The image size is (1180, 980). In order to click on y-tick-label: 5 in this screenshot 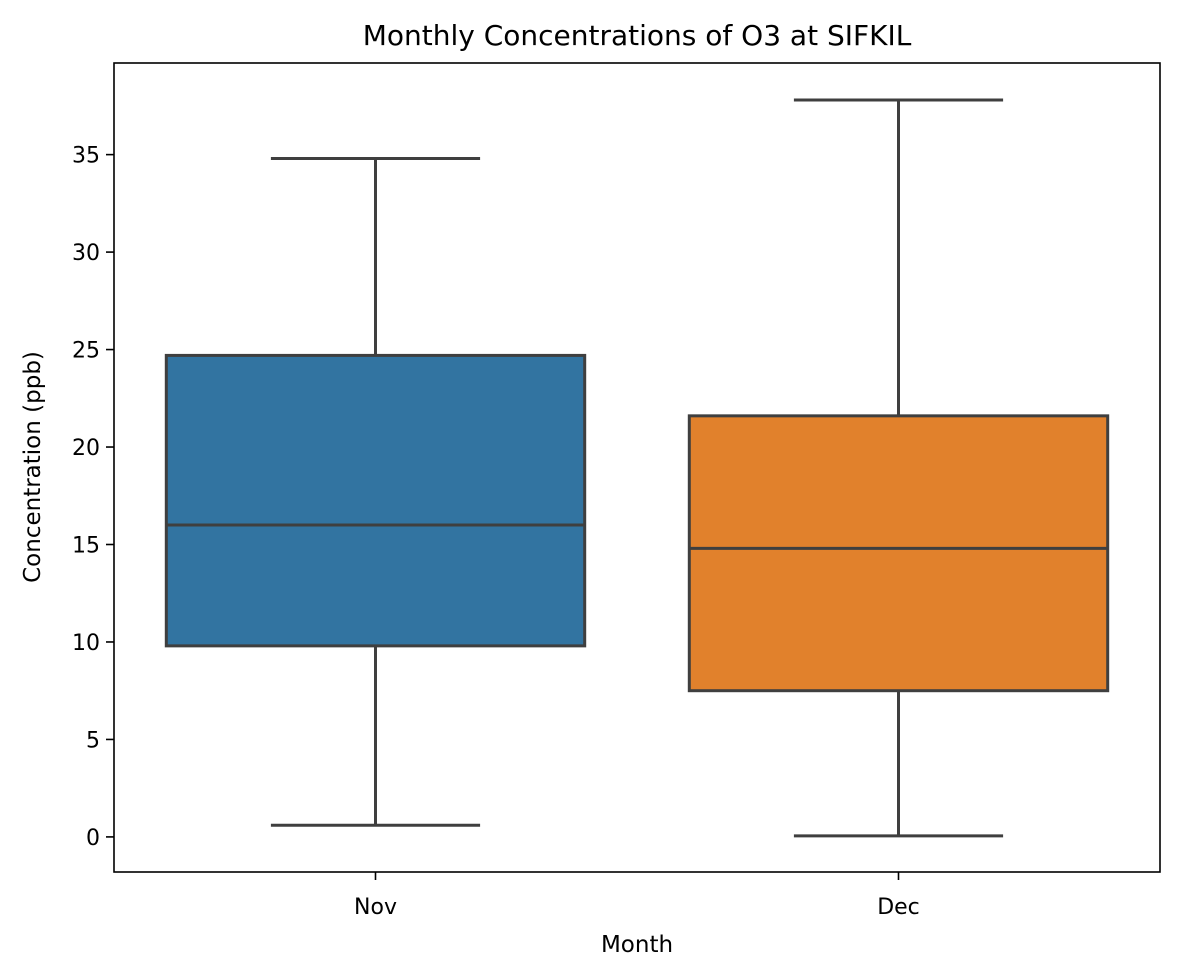, I will do `click(93, 740)`.